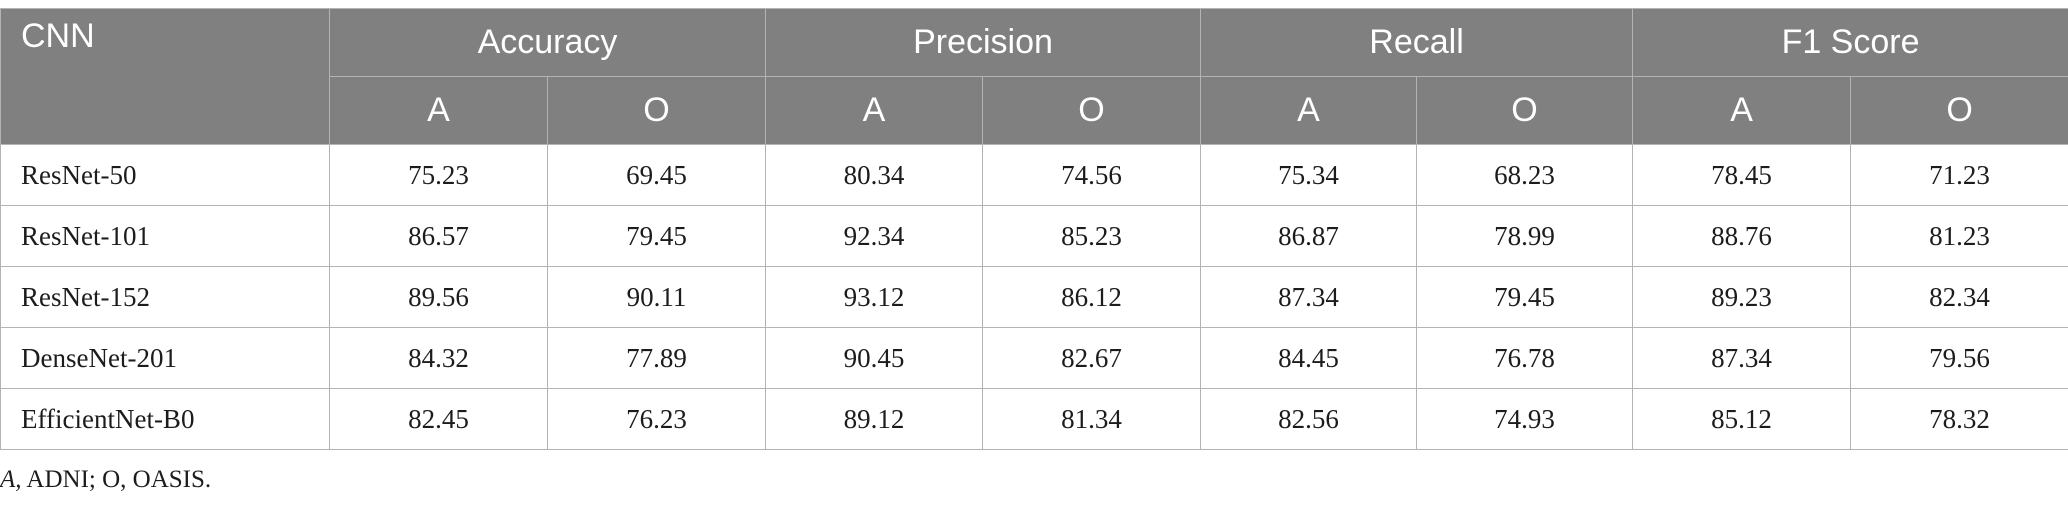 The width and height of the screenshot is (2068, 509). What do you see at coordinates (438, 358) in the screenshot?
I see `value-cell: 84.32` at bounding box center [438, 358].